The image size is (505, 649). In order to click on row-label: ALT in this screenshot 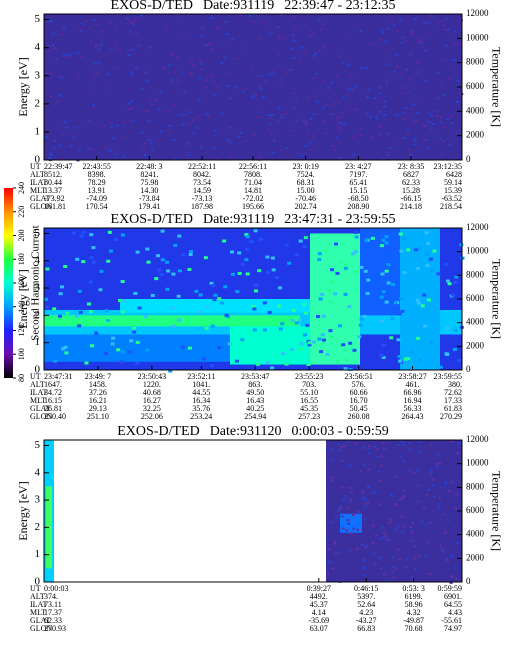, I will do `click(37, 384)`.